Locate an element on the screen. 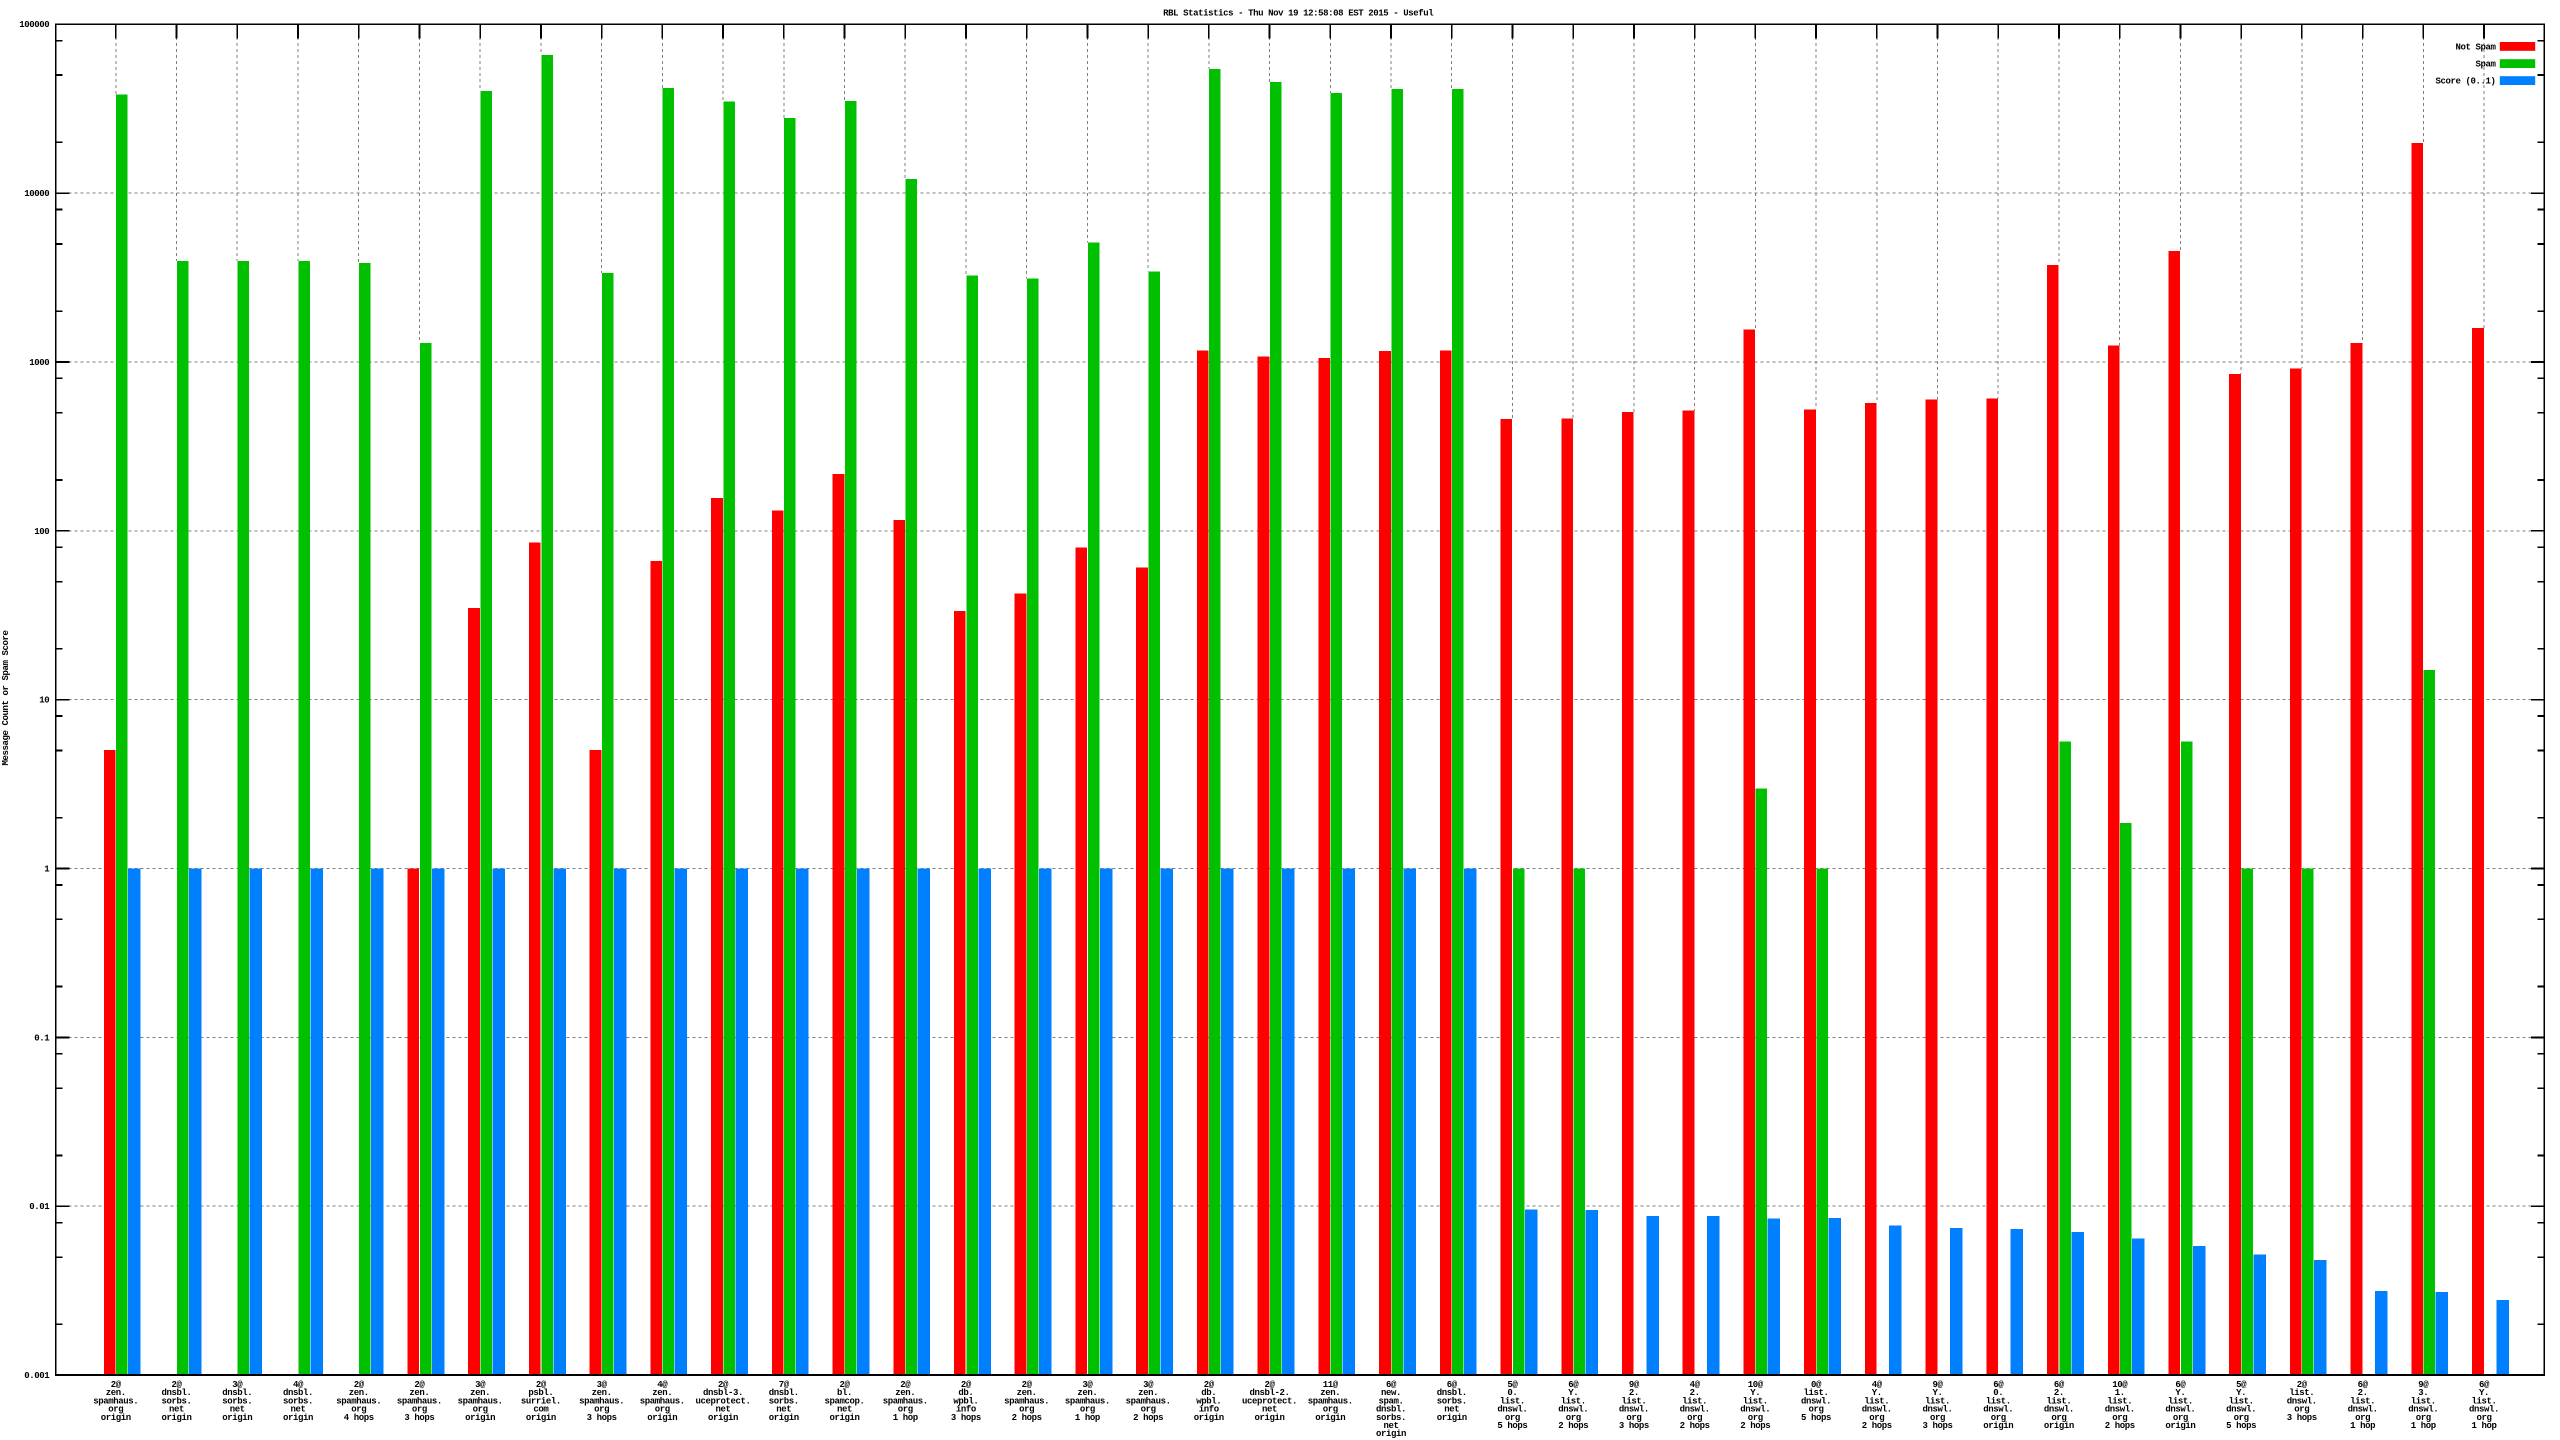 The width and height of the screenshot is (2560, 1440). svg-text: 0.1 is located at coordinates (42, 1038).